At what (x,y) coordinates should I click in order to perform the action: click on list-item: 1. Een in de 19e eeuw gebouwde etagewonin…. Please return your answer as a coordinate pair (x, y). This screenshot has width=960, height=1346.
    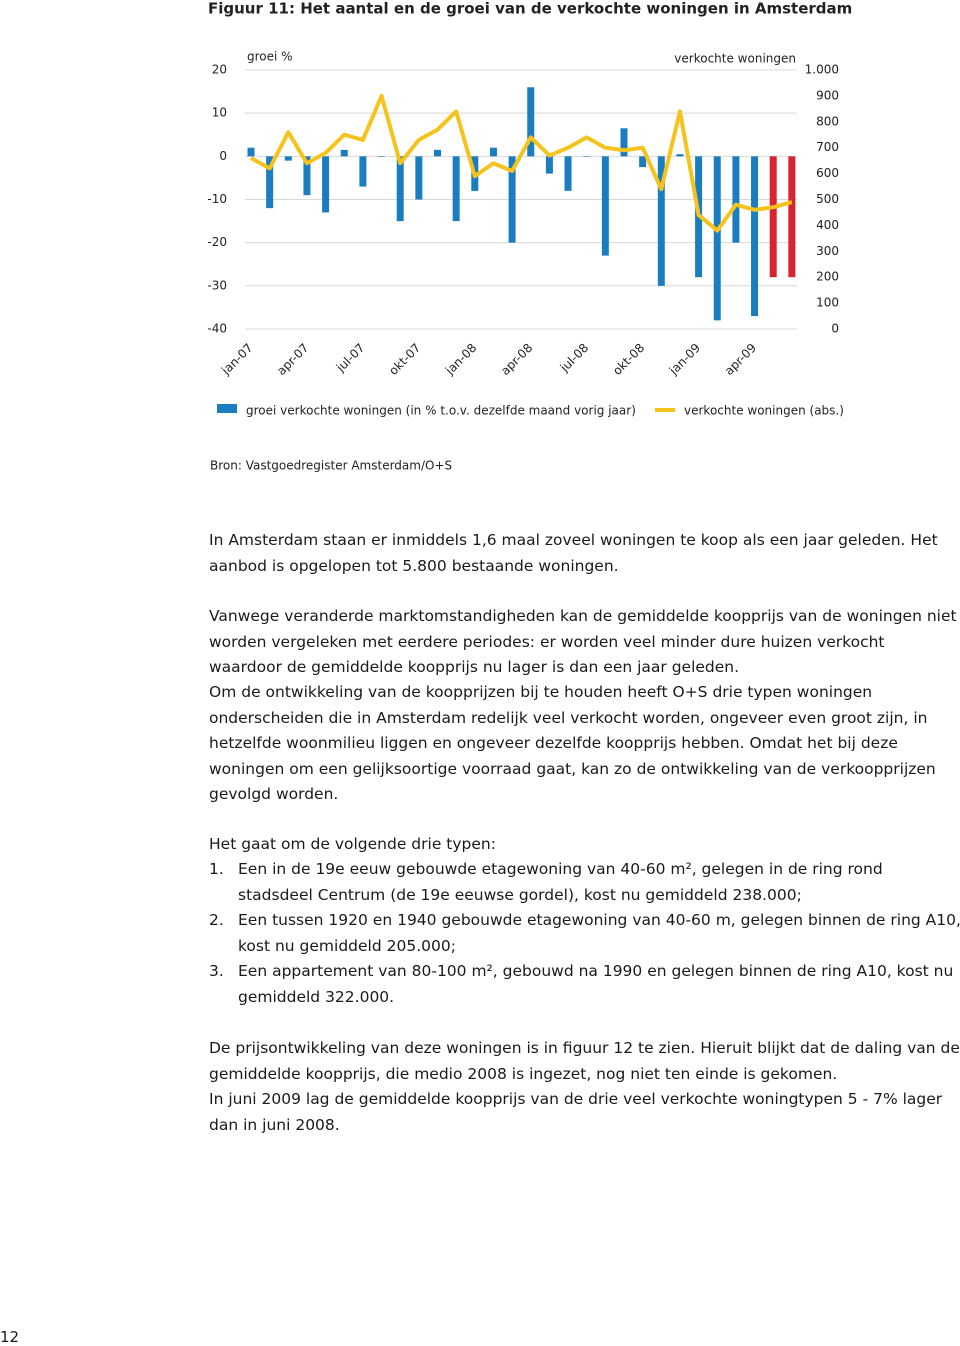
    Looking at the image, I should click on (584, 882).